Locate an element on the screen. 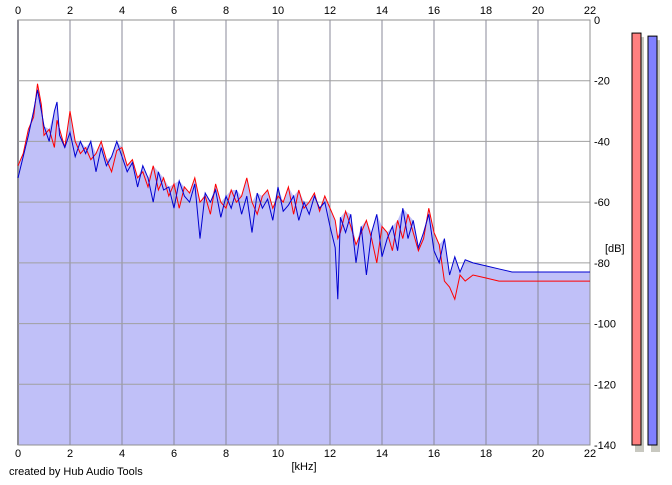 The height and width of the screenshot is (485, 672). y-tick-label: -60 is located at coordinates (602, 203).